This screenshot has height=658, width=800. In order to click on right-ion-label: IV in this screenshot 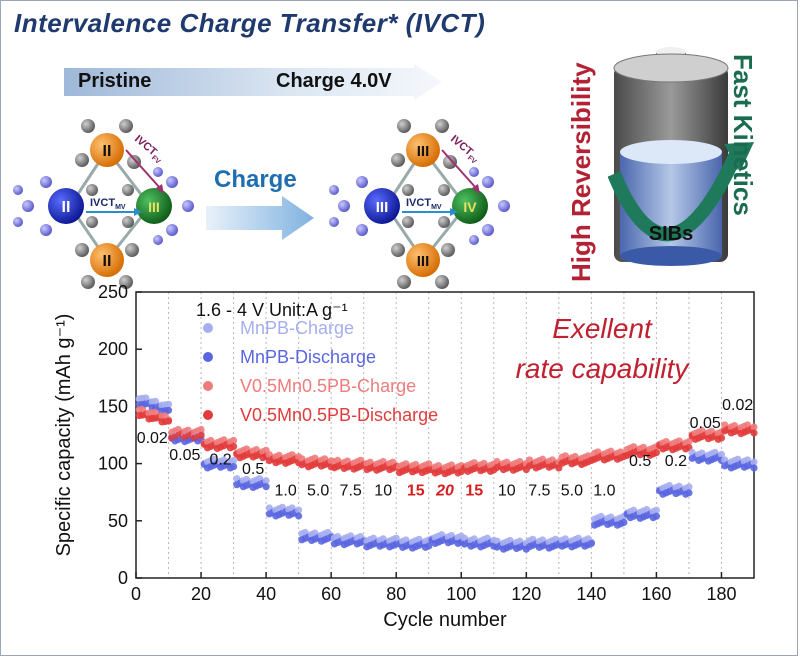, I will do `click(470, 207)`.